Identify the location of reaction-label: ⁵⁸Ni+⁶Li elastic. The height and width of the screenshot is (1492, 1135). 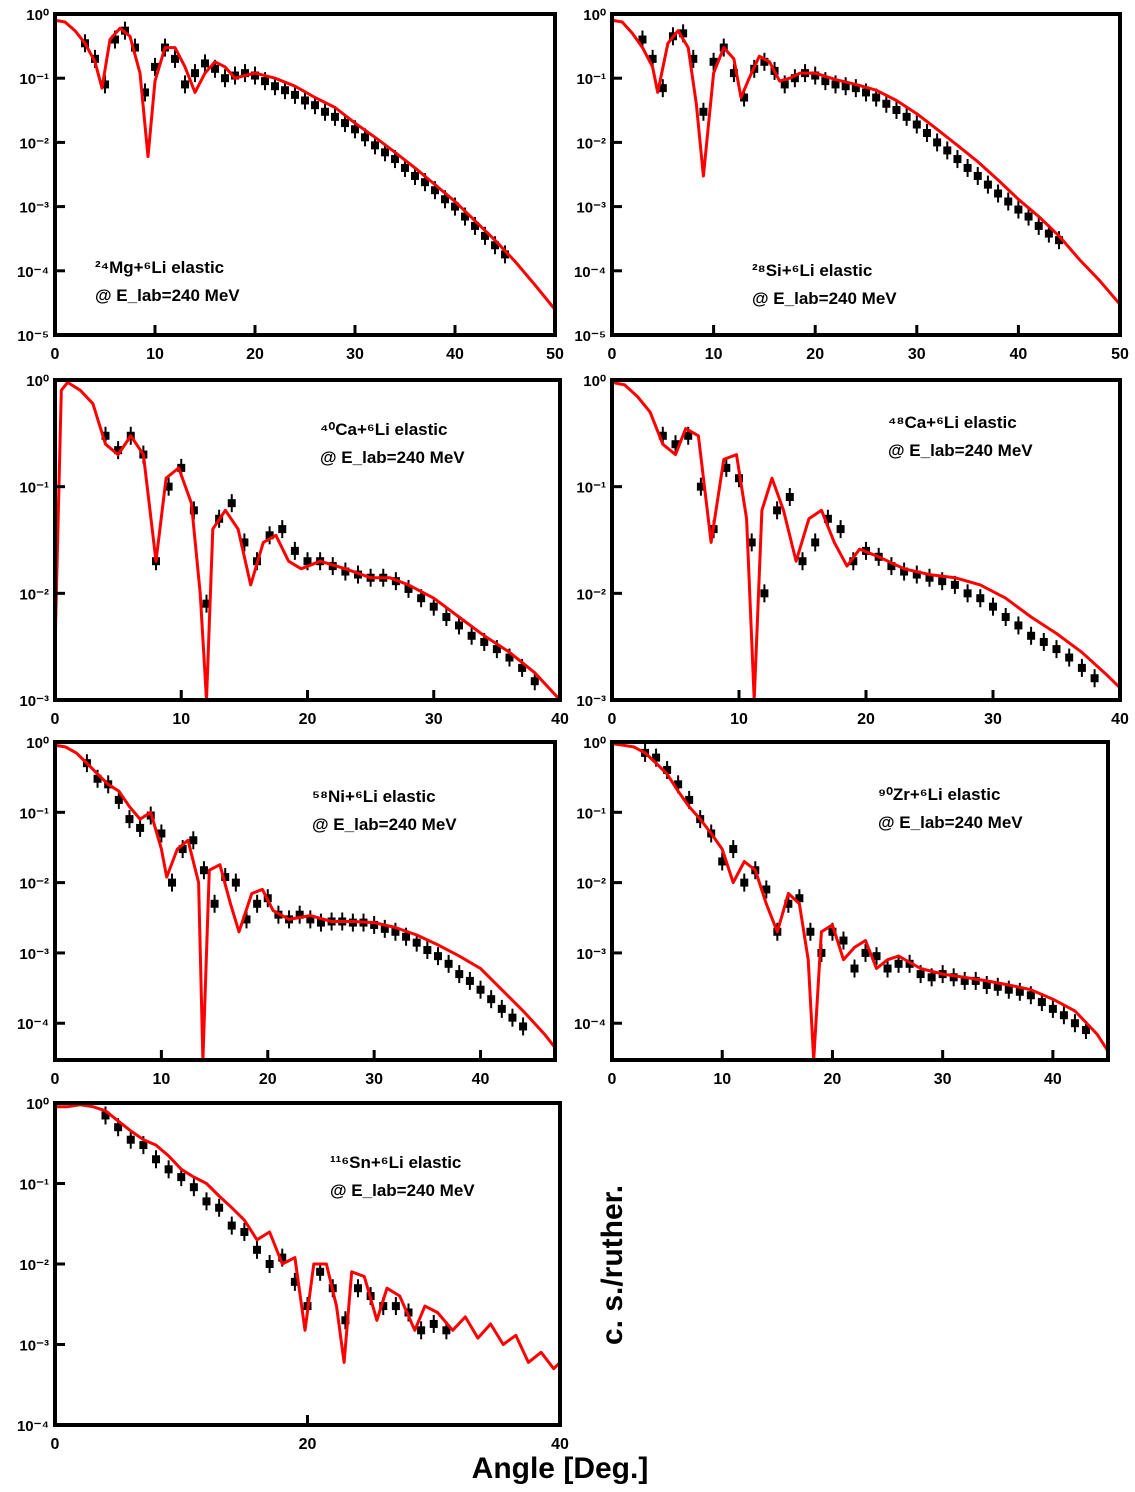
(374, 796).